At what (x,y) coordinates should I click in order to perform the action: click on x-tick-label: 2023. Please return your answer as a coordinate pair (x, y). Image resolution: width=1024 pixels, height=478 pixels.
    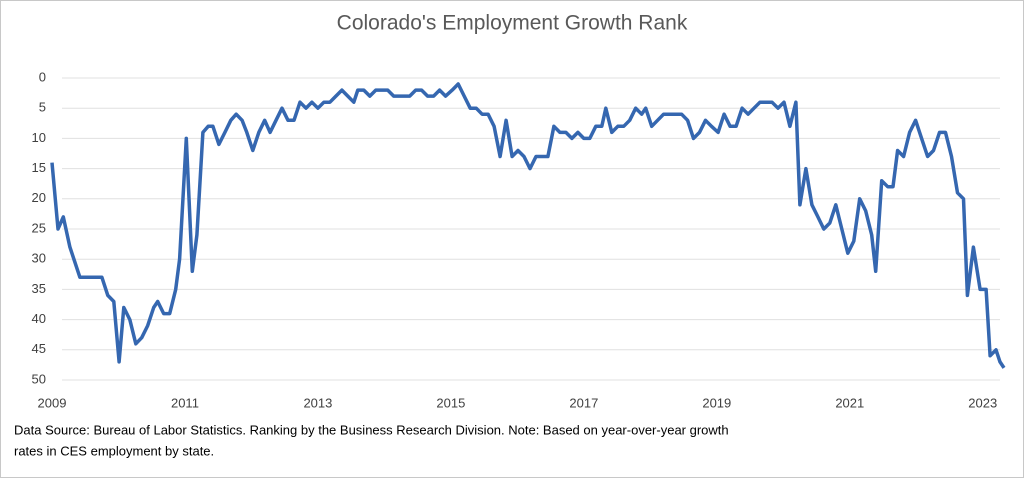
    Looking at the image, I should click on (982, 402).